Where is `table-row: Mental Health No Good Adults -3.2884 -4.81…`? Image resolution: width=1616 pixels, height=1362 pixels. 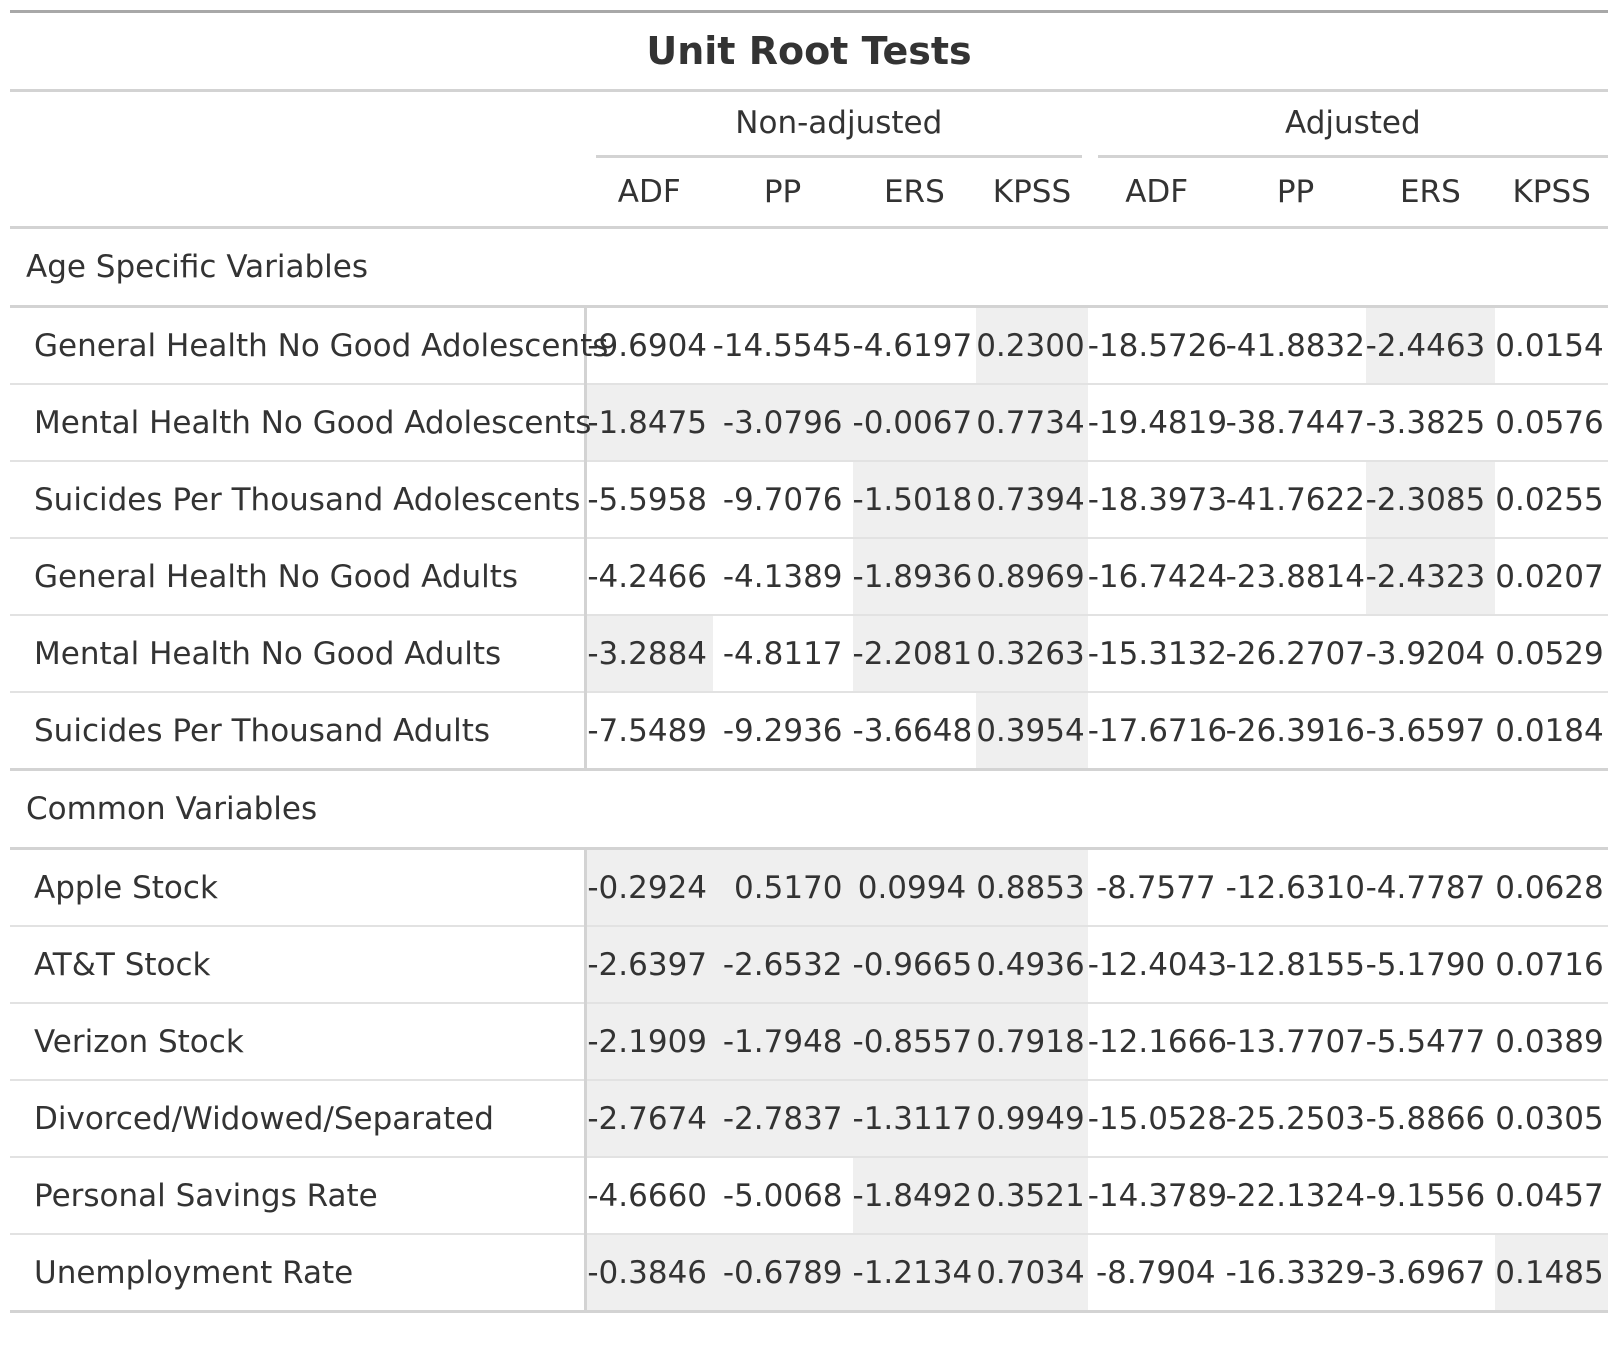
table-row: Mental Health No Good Adults -3.2884 -4.81… is located at coordinates (809, 654).